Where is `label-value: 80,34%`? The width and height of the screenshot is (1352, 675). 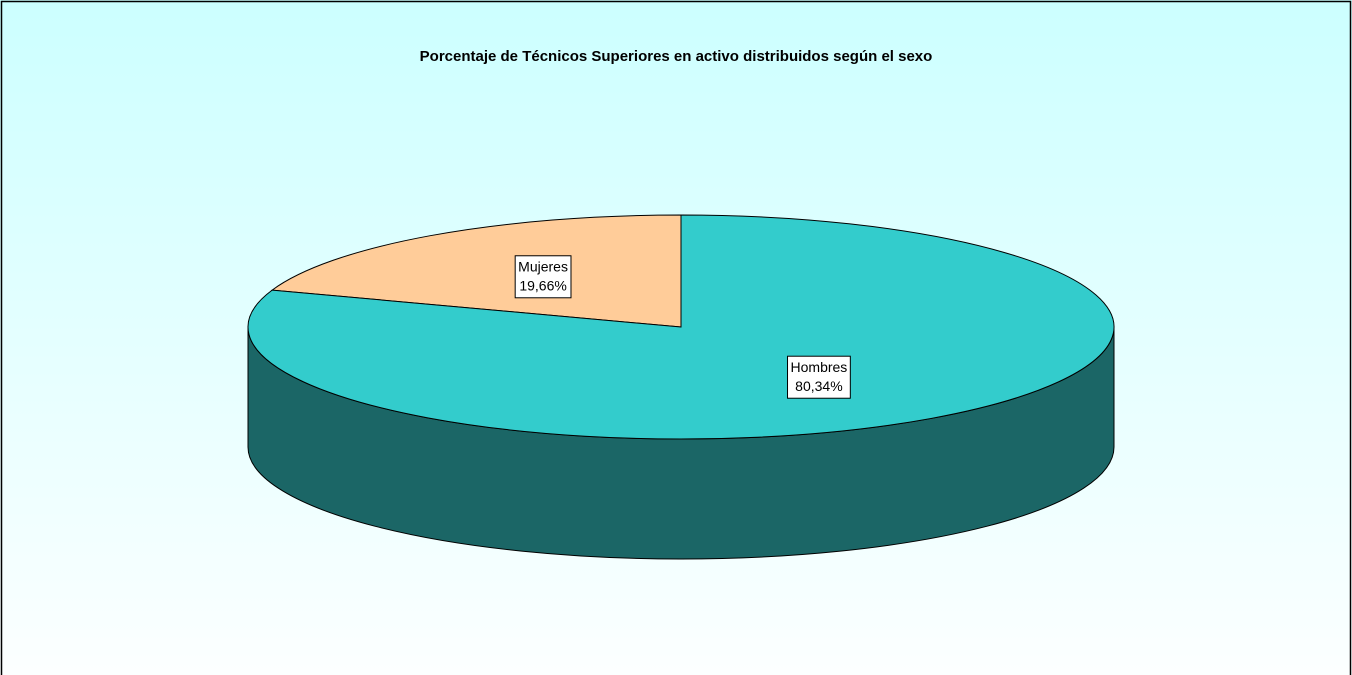
label-value: 80,34% is located at coordinates (818, 386).